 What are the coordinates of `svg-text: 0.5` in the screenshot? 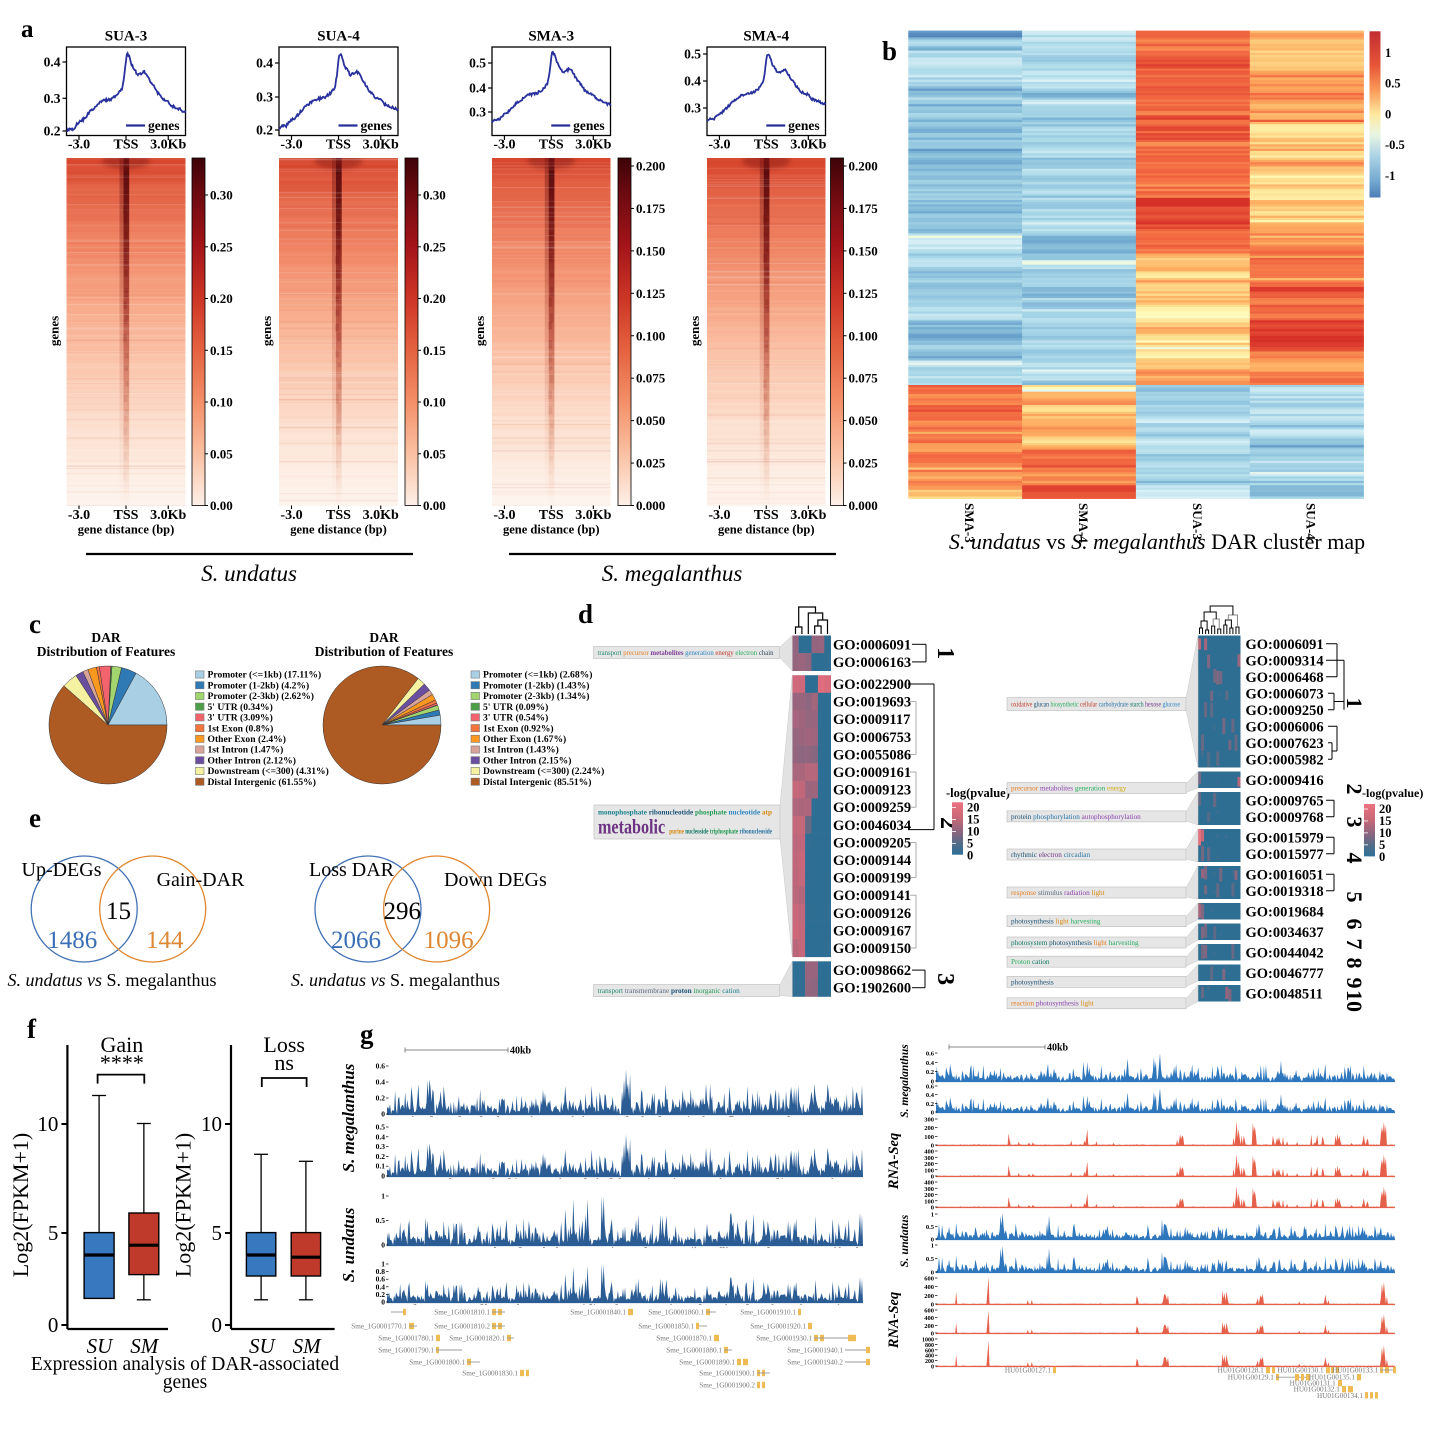 It's located at (381, 1220).